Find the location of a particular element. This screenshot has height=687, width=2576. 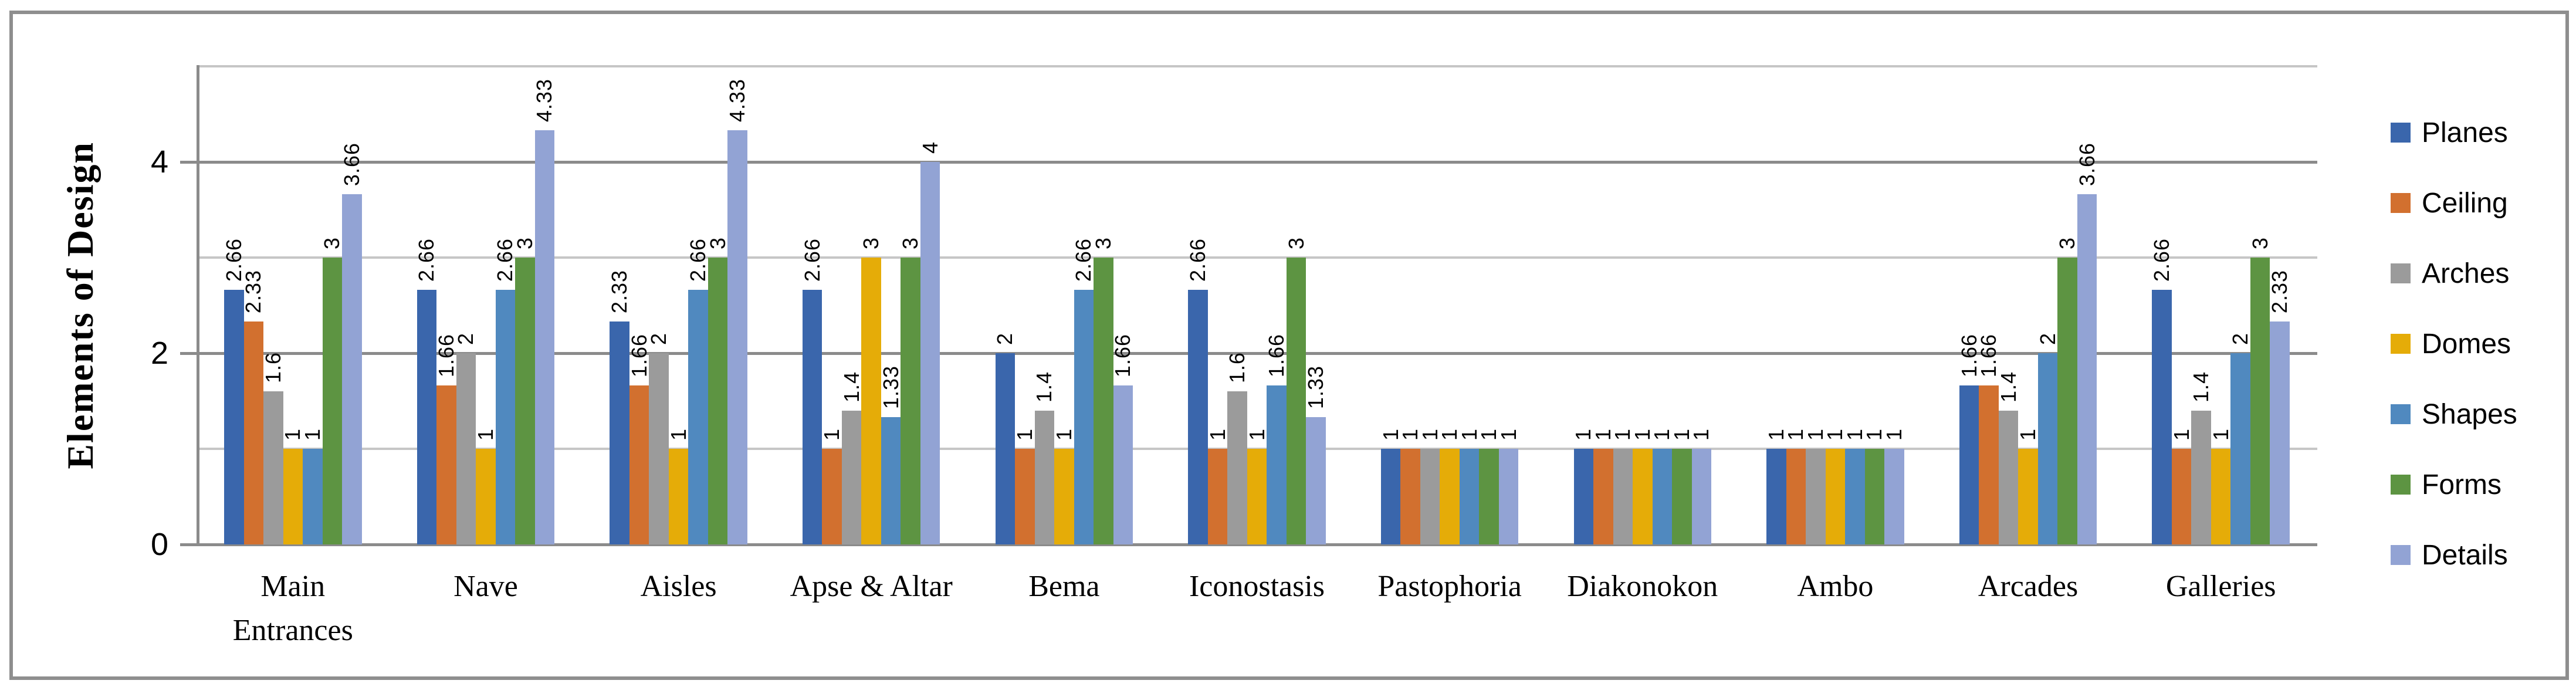

category-label: Apse & Altar is located at coordinates (871, 586).